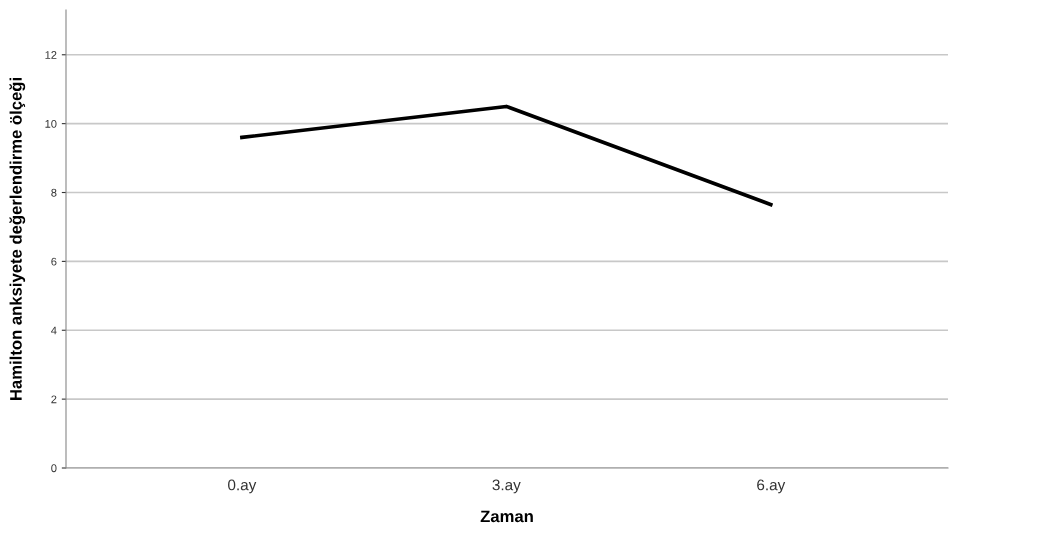 Image resolution: width=1044 pixels, height=539 pixels. I want to click on x-tick-label: 6.ay, so click(771, 486).